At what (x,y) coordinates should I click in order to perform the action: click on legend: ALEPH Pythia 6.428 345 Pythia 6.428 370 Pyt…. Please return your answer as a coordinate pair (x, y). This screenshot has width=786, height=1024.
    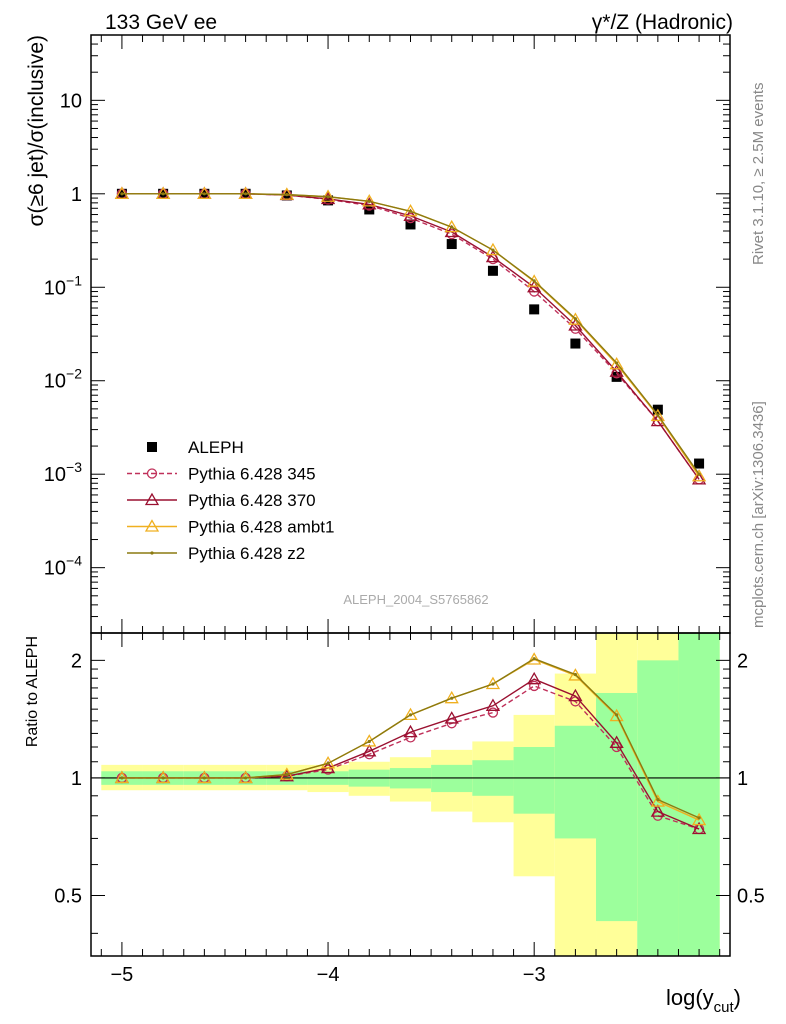
    Looking at the image, I should click on (230, 500).